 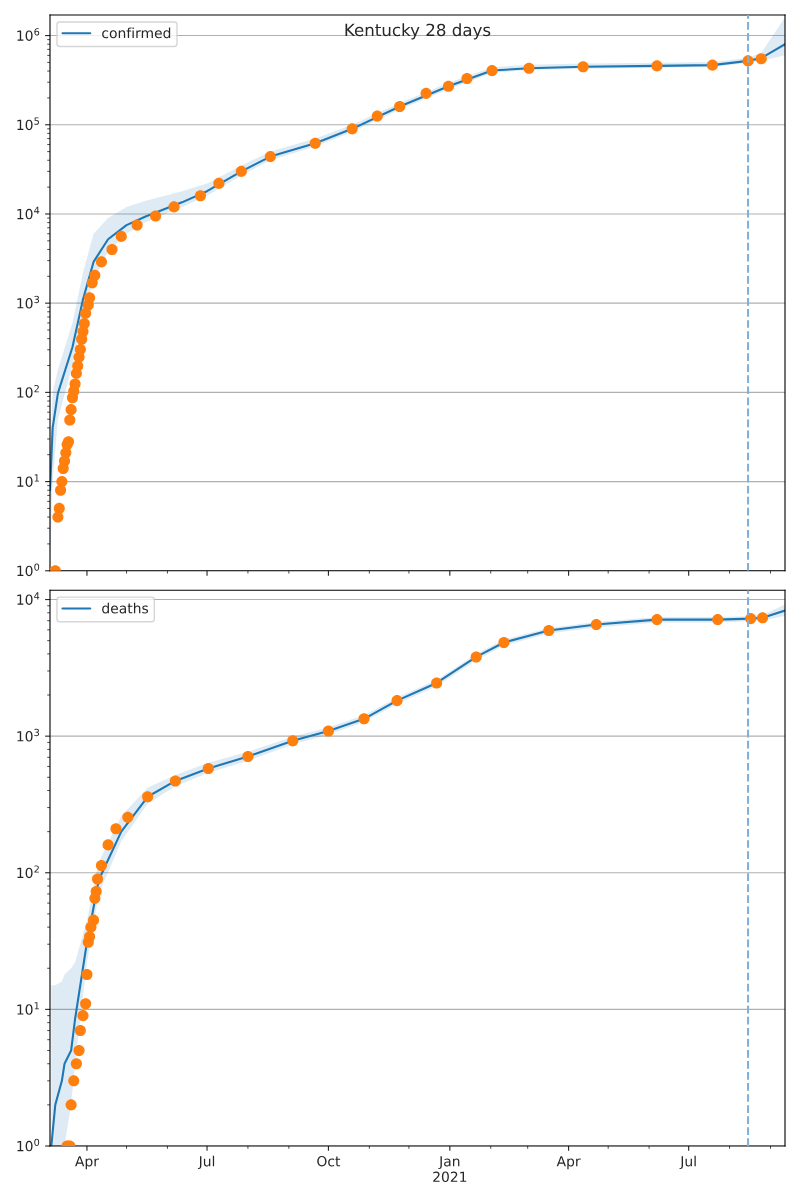 I want to click on y-tick-label: 10$^{6}$, so click(x=28, y=34).